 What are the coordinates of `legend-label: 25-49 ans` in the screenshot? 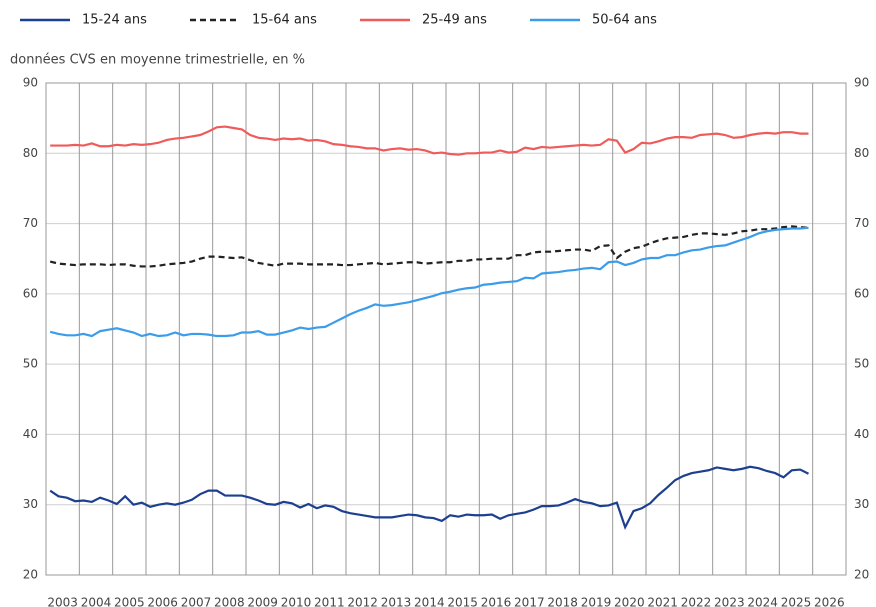 It's located at (454, 20).